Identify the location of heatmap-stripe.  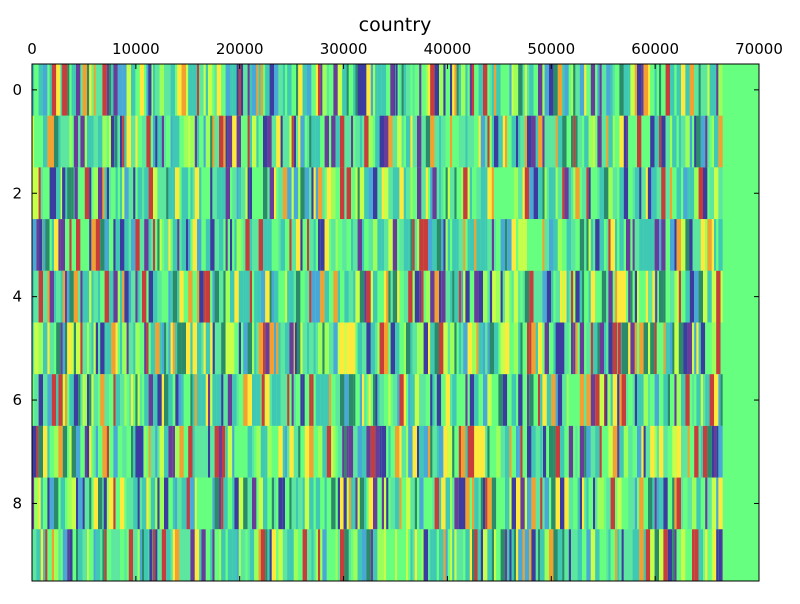
(71, 555).